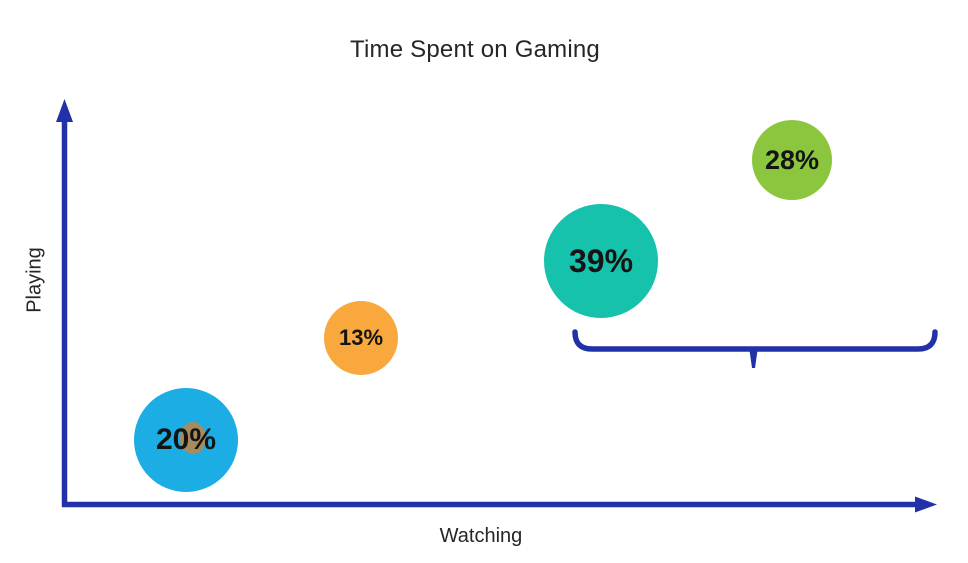  I want to click on bubble-13-percent: 13%, so click(361, 338).